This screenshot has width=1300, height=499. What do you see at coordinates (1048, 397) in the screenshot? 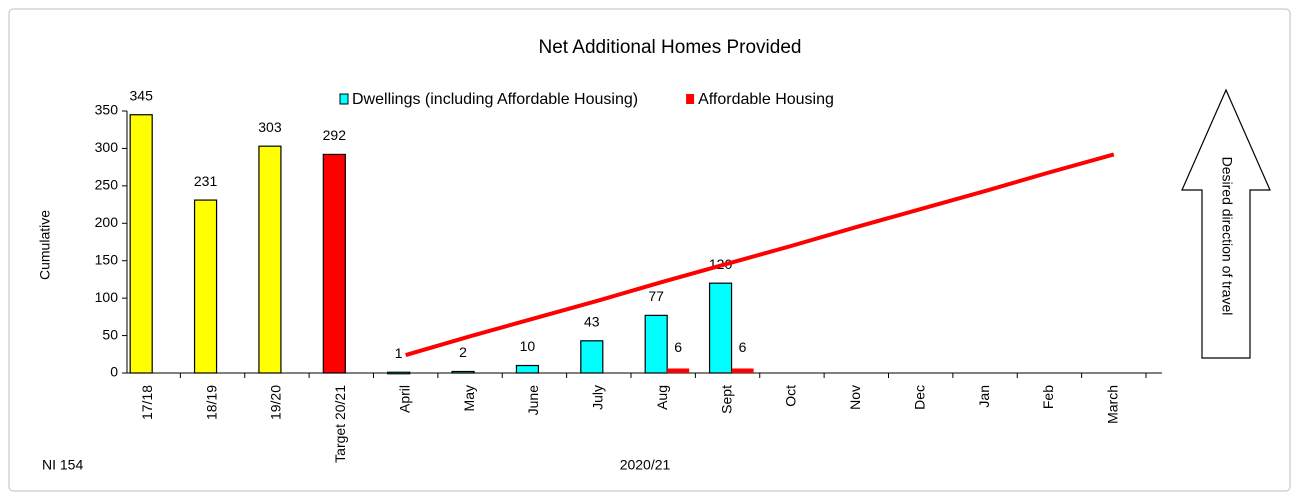
I see `x-tick-label: Feb` at bounding box center [1048, 397].